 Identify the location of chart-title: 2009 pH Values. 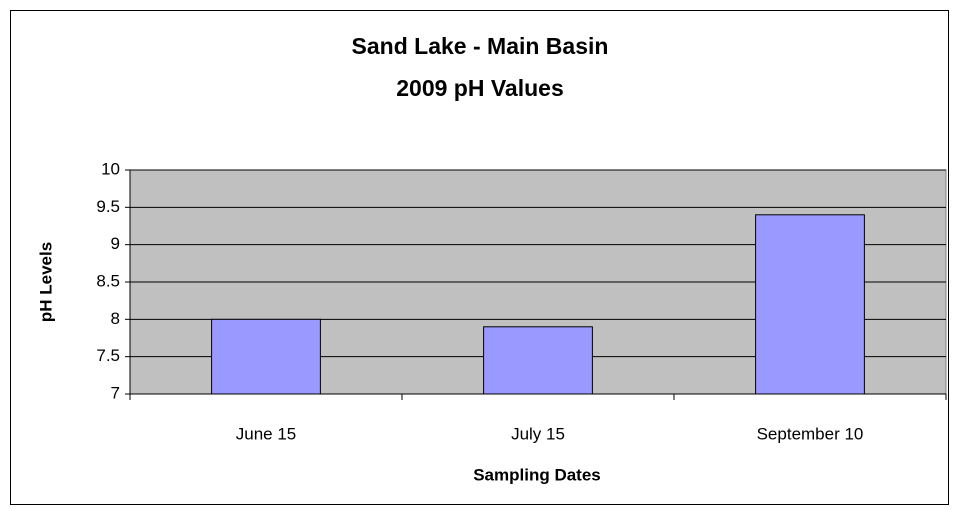
(480, 88).